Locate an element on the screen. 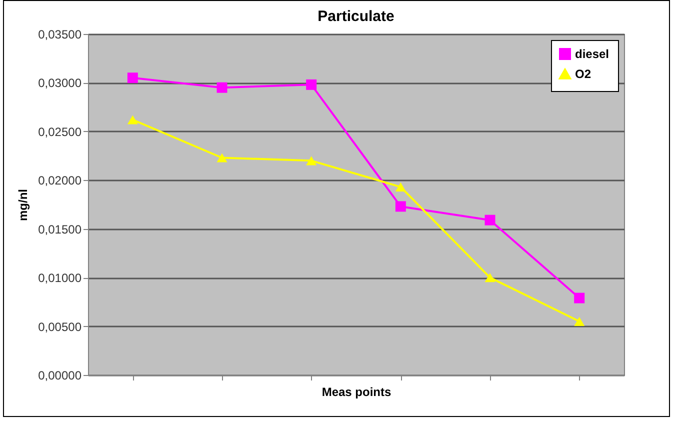 The height and width of the screenshot is (421, 677). y-tick-label: 0,02000 is located at coordinates (60, 181).